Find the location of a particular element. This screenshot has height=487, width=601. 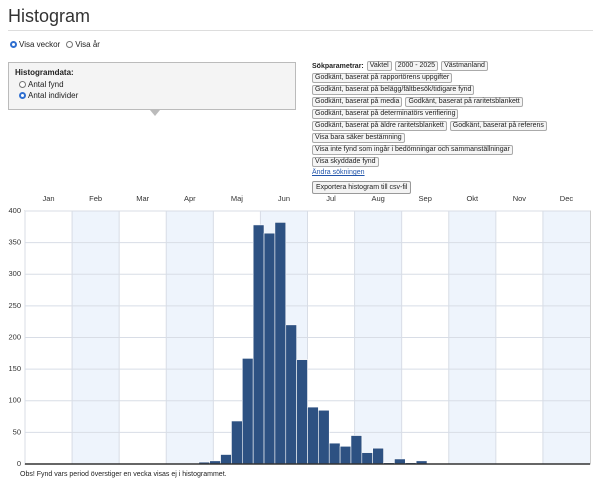

month-label: Maj is located at coordinates (237, 198).